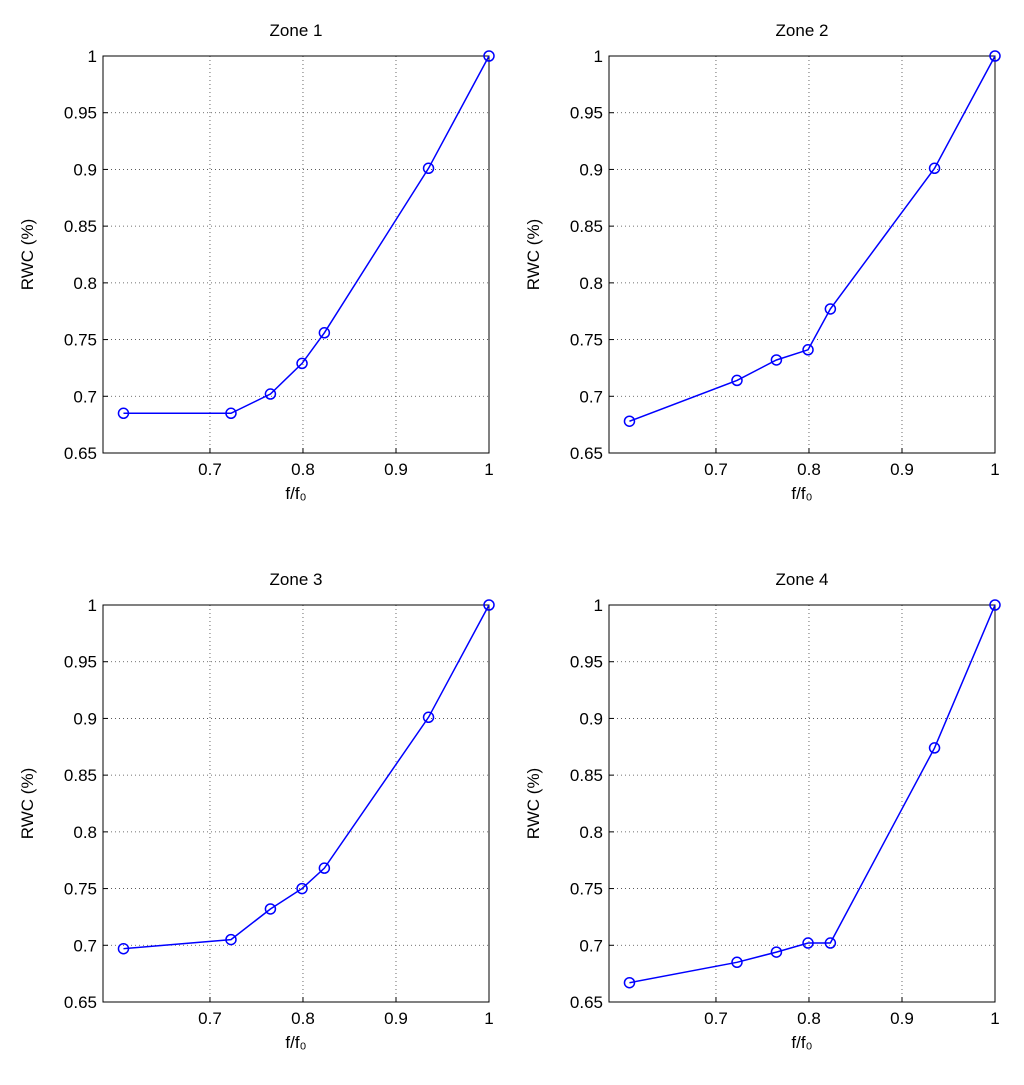 The image size is (1024, 1085). I want to click on chart-title: Zone 1, so click(296, 30).